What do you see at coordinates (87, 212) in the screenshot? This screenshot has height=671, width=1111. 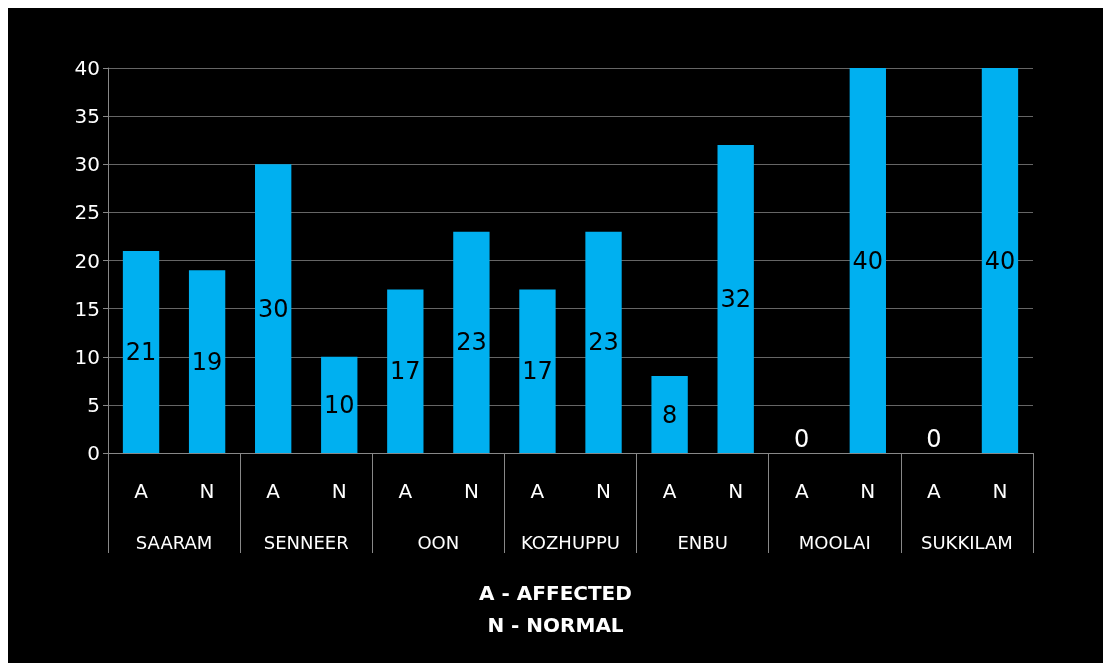 I see `y-tick-label: 25` at bounding box center [87, 212].